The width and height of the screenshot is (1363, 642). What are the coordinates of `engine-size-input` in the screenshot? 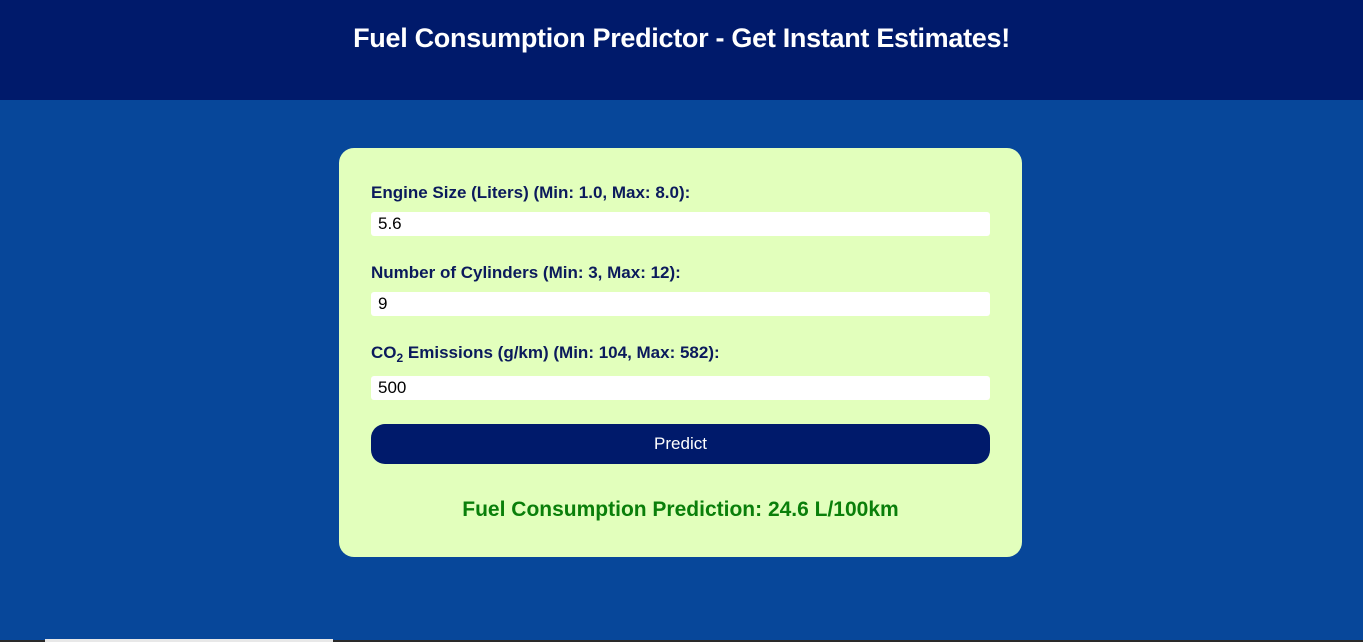 It's located at (680, 224).